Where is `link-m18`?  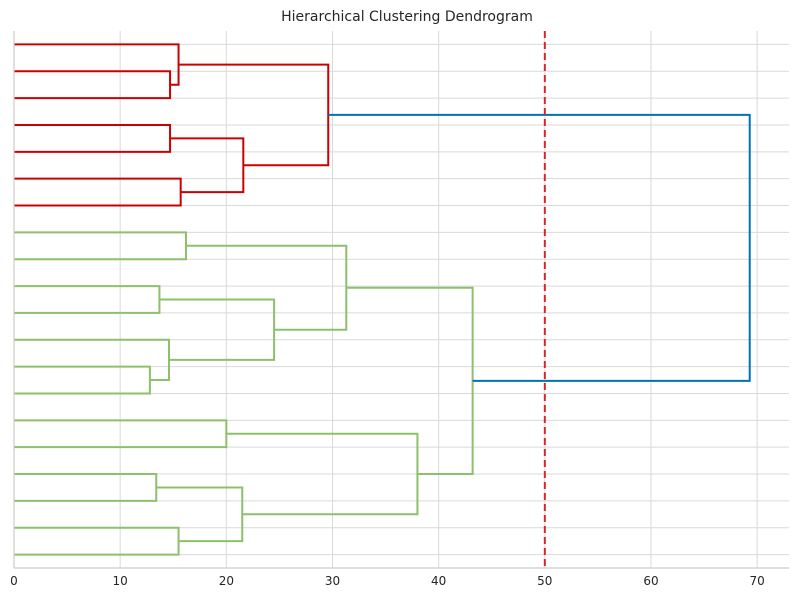
link-m18 is located at coordinates (410, 381).